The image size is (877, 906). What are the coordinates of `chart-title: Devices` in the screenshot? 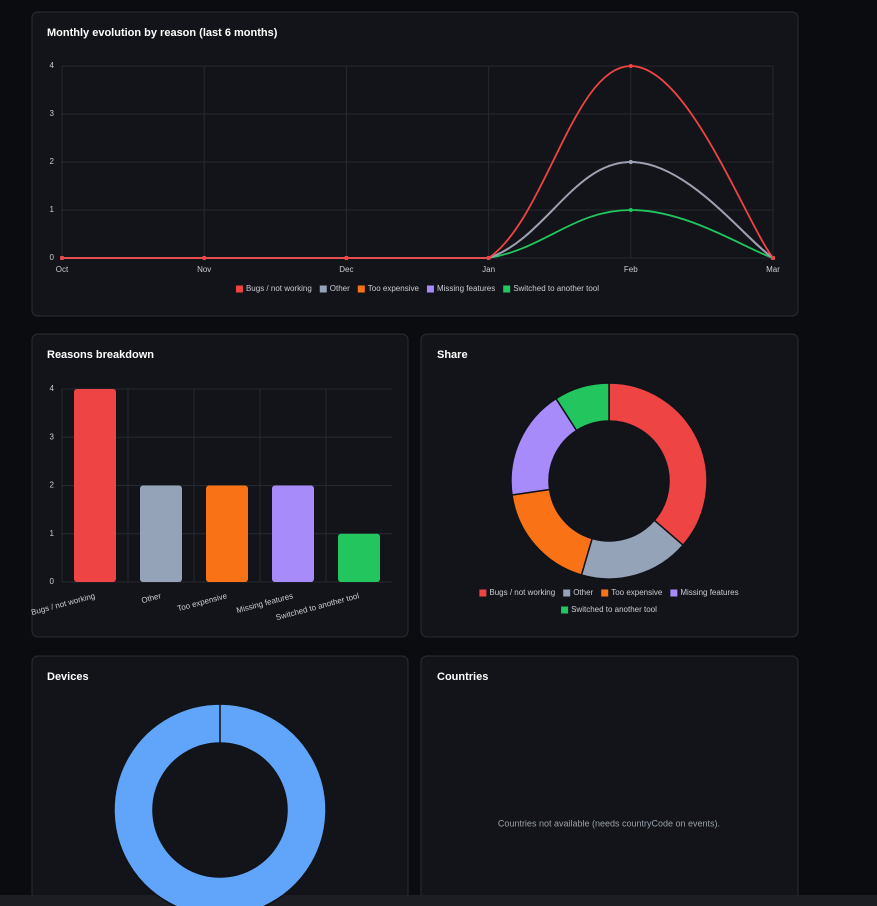 It's located at (68, 677).